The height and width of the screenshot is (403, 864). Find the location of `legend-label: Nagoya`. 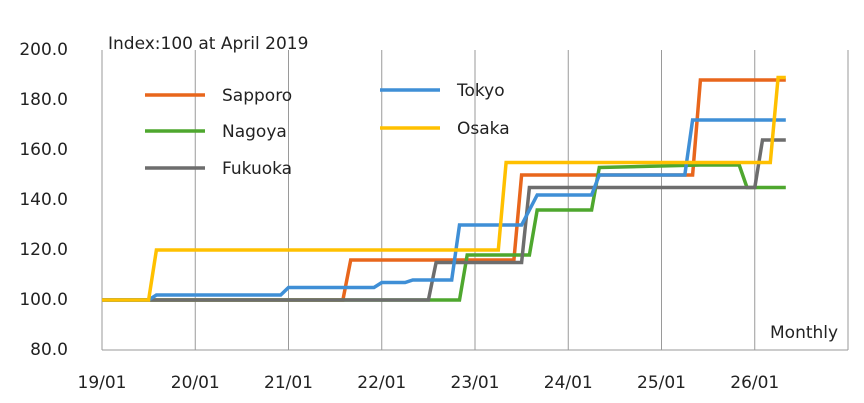

legend-label: Nagoya is located at coordinates (254, 132).